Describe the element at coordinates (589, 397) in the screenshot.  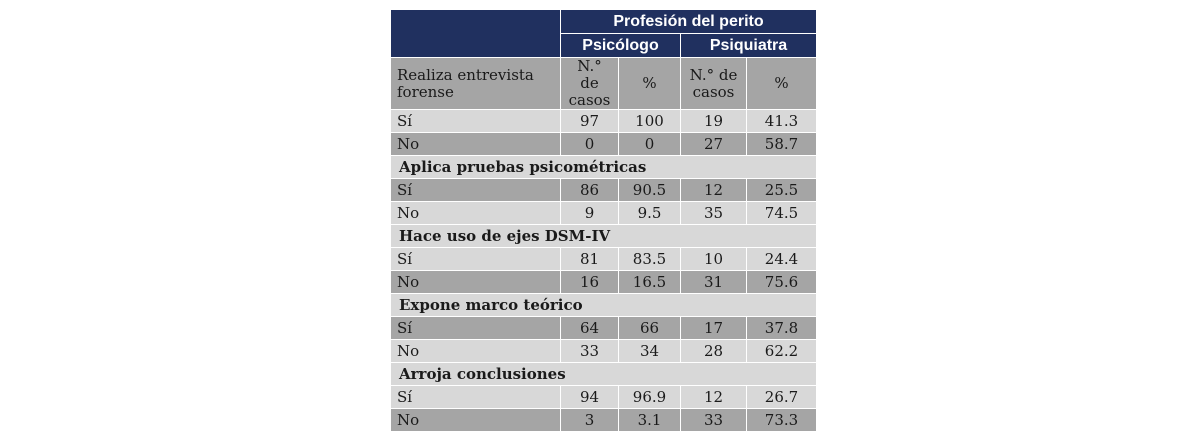
I see `cell-cases-psicologo: 94` at that location.